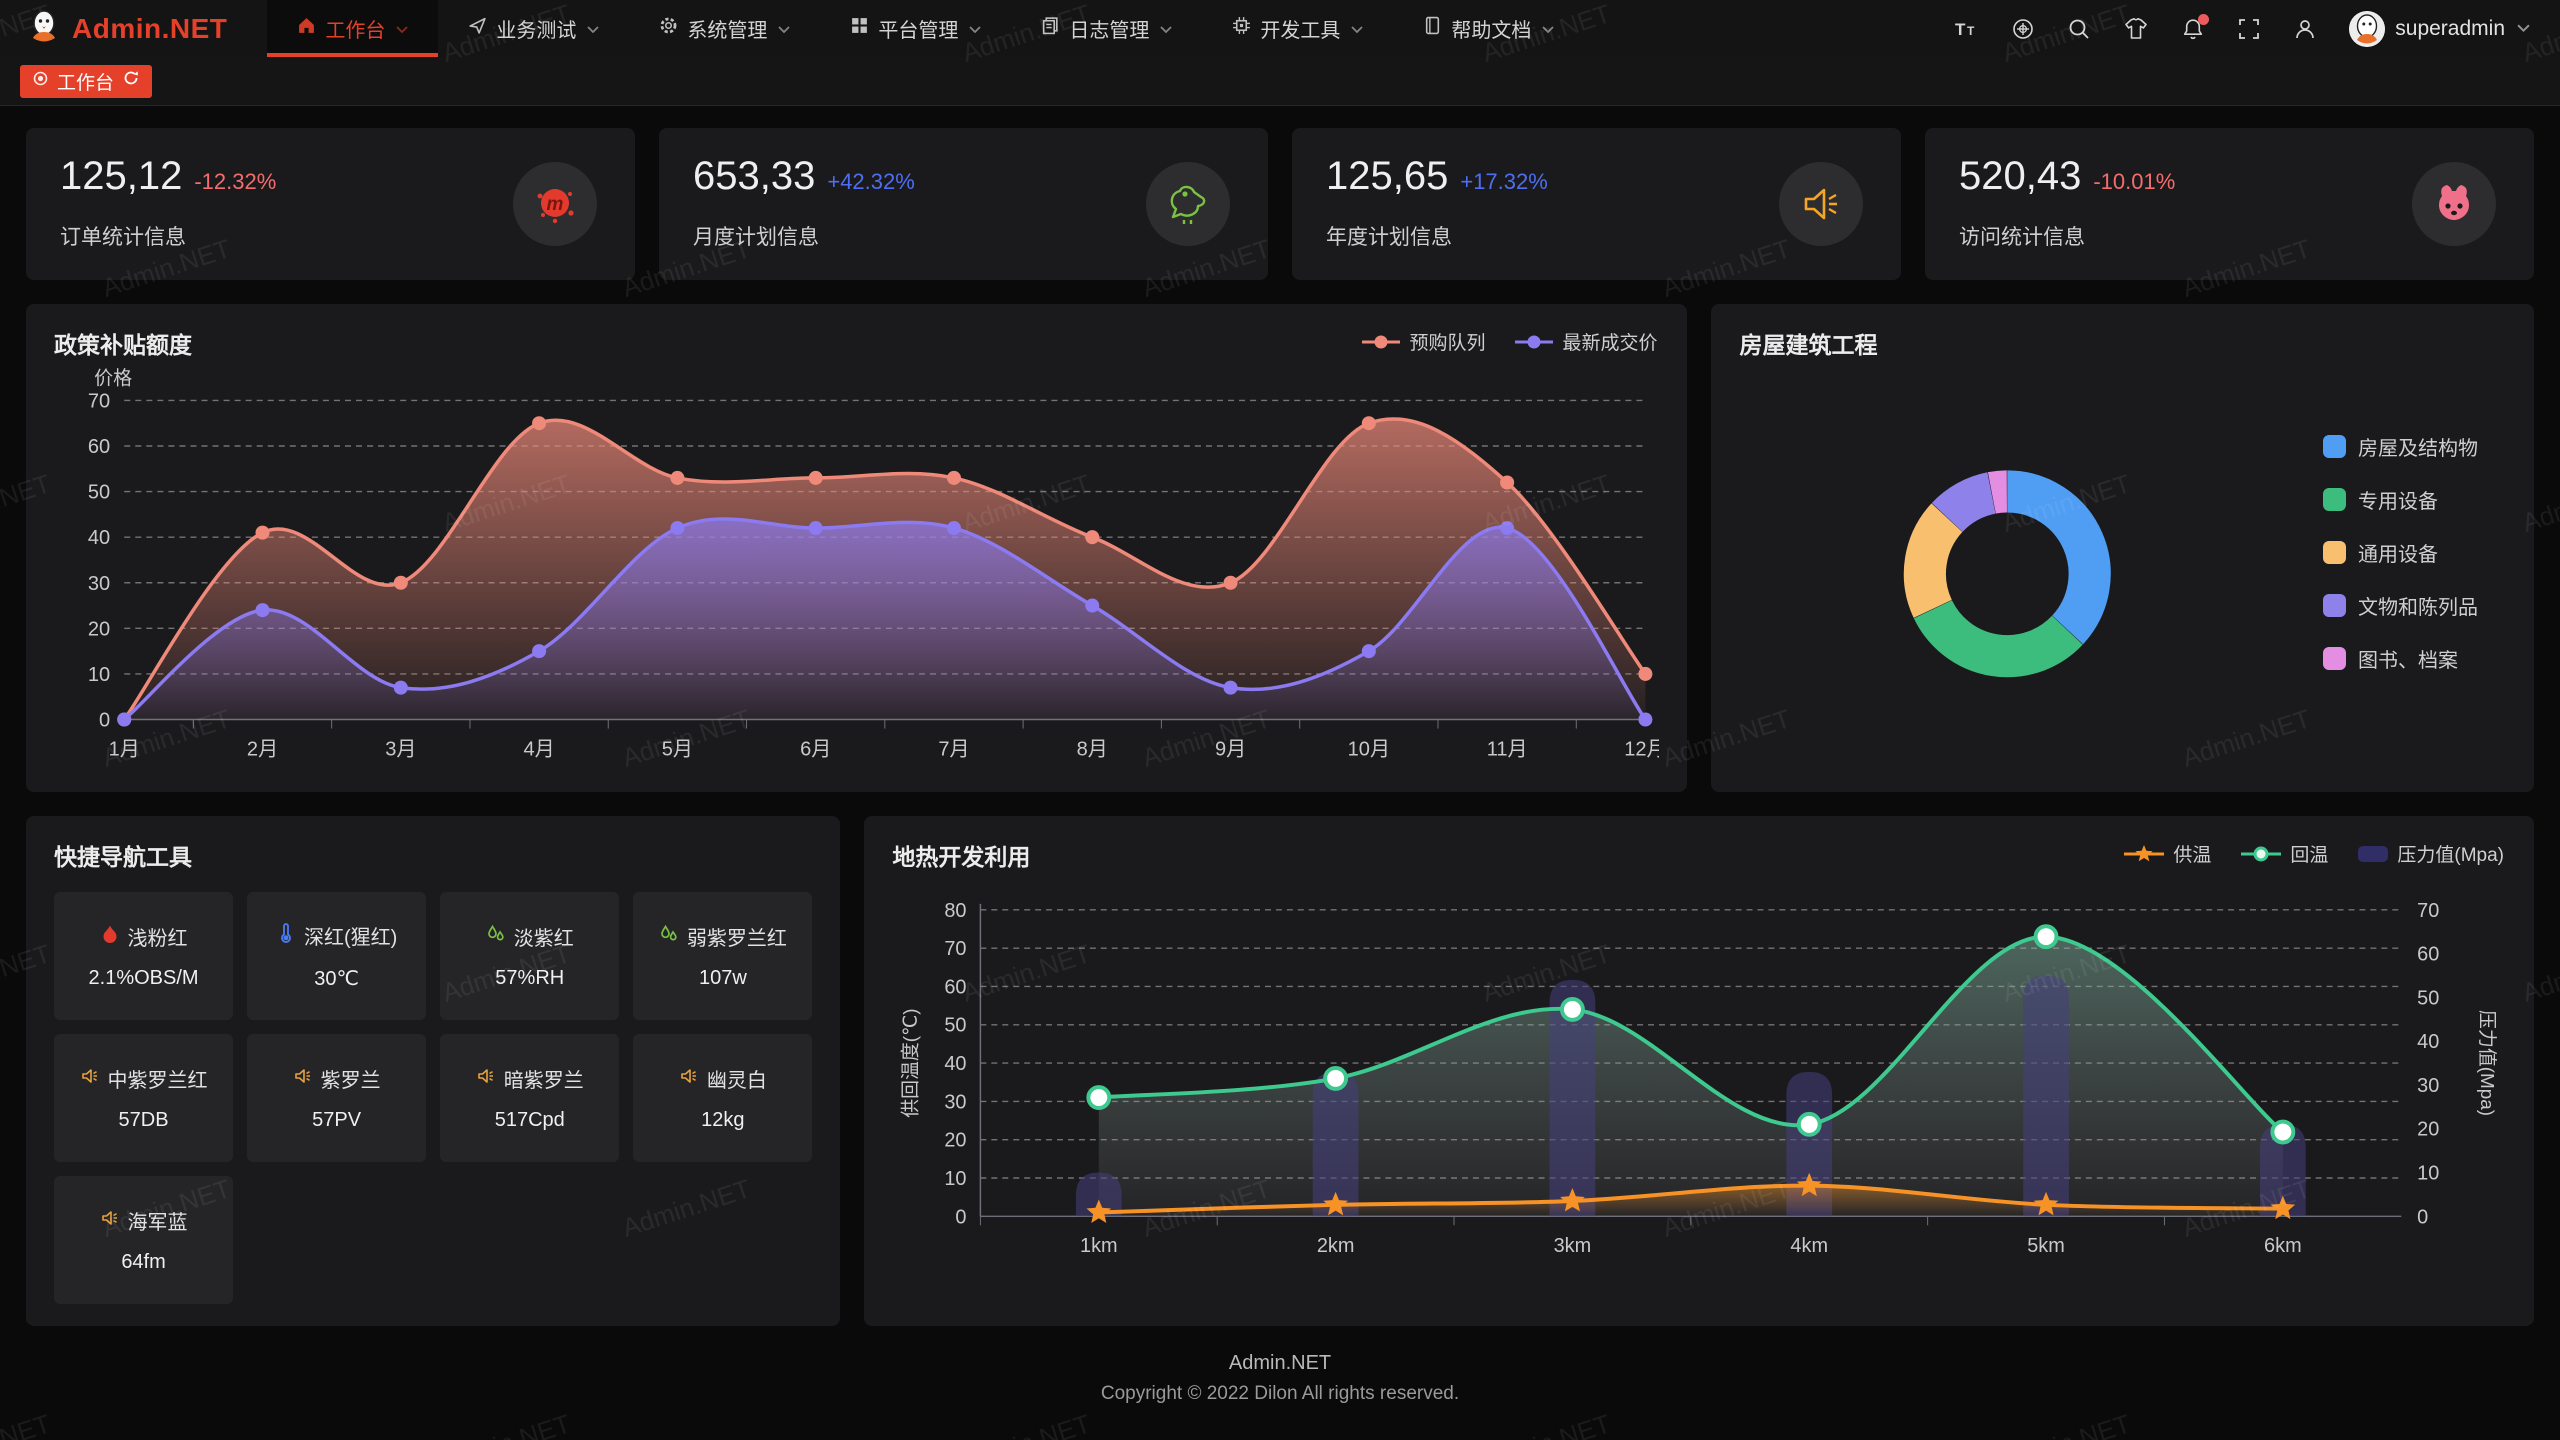 This screenshot has height=1440, width=2560. What do you see at coordinates (1188, 204) in the screenshot?
I see `chicken-icon` at bounding box center [1188, 204].